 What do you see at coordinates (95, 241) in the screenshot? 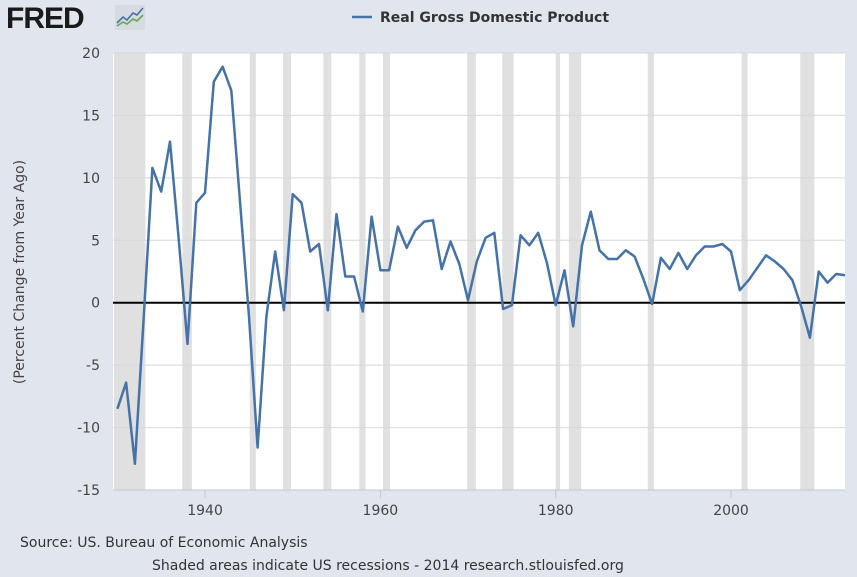
I see `y-tick-label: 5` at bounding box center [95, 241].